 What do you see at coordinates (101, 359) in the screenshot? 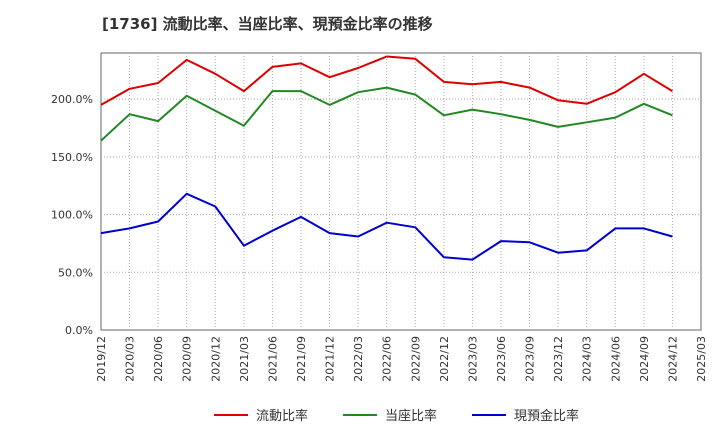
I see `x-tick-label: 2019/12` at bounding box center [101, 359].